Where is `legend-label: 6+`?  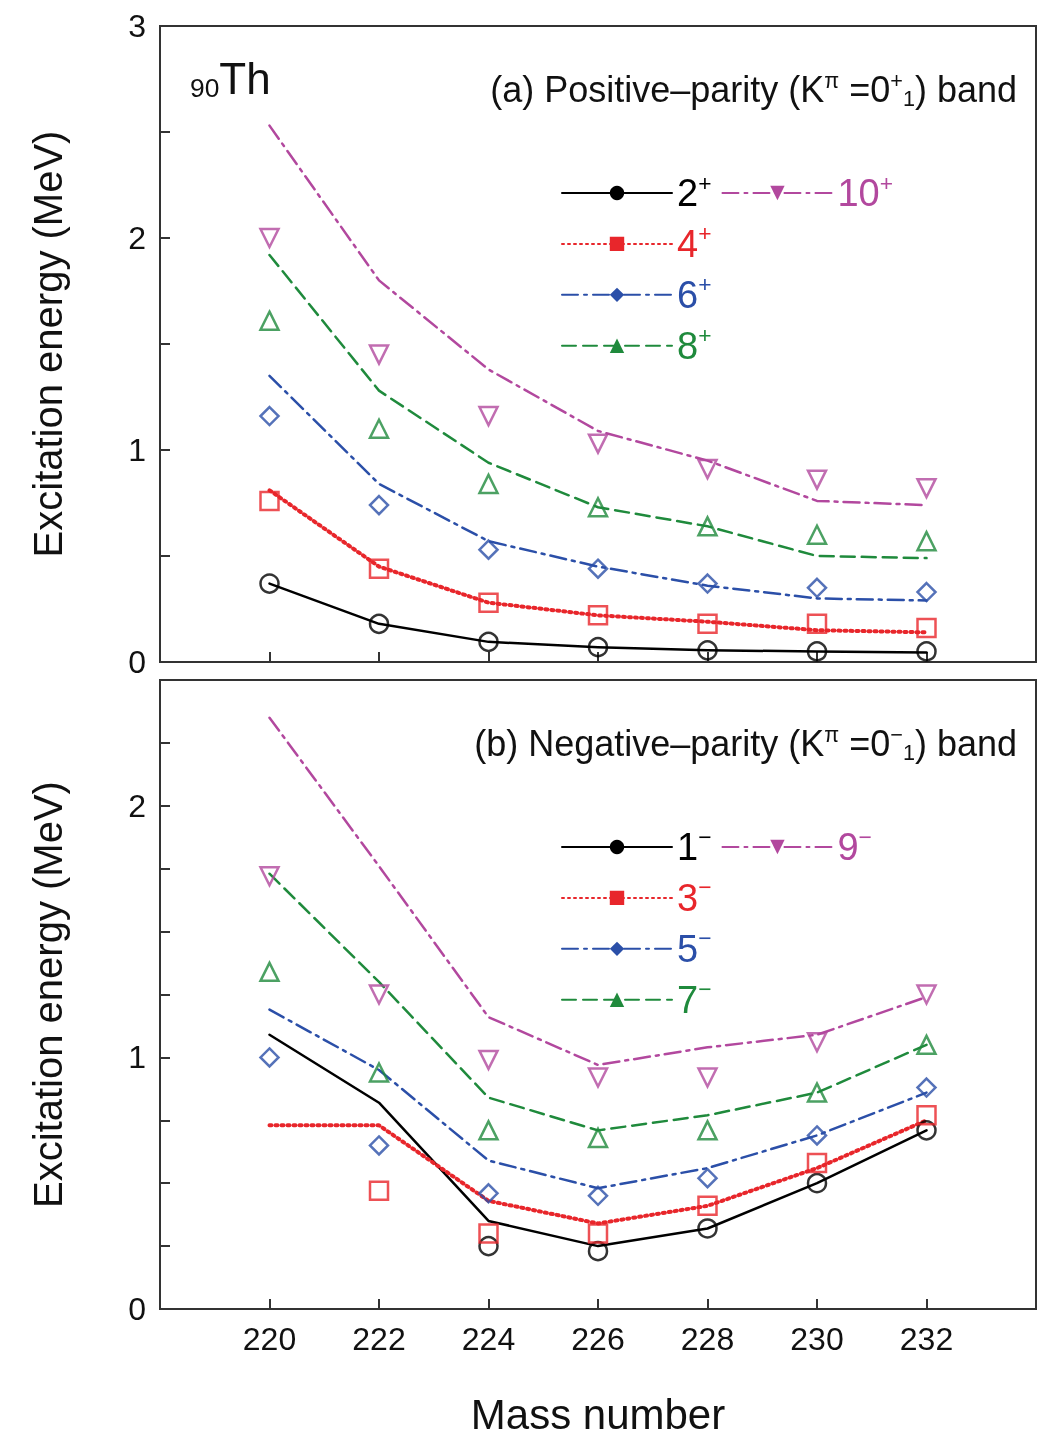 legend-label: 6+ is located at coordinates (694, 293).